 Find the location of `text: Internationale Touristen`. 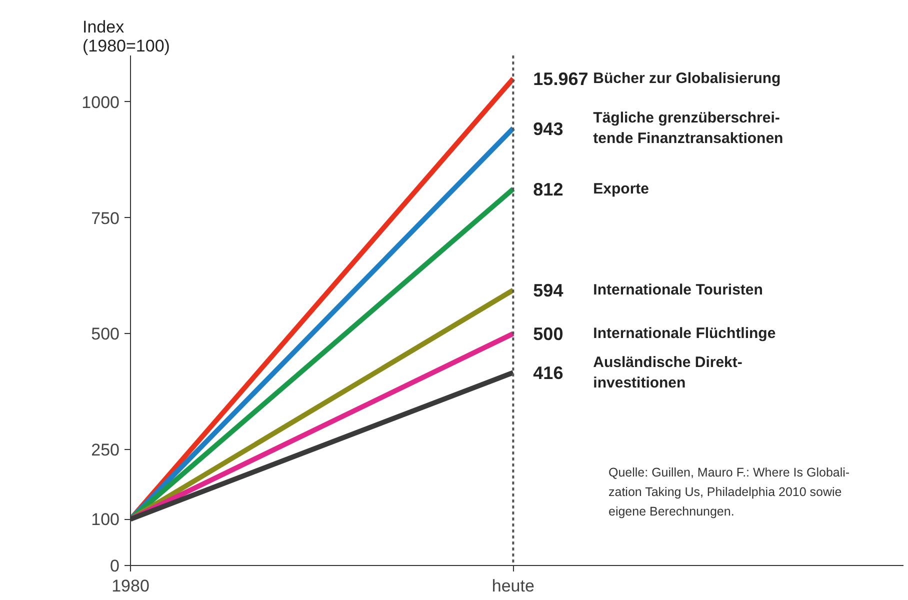

text: Internationale Touristen is located at coordinates (678, 290).